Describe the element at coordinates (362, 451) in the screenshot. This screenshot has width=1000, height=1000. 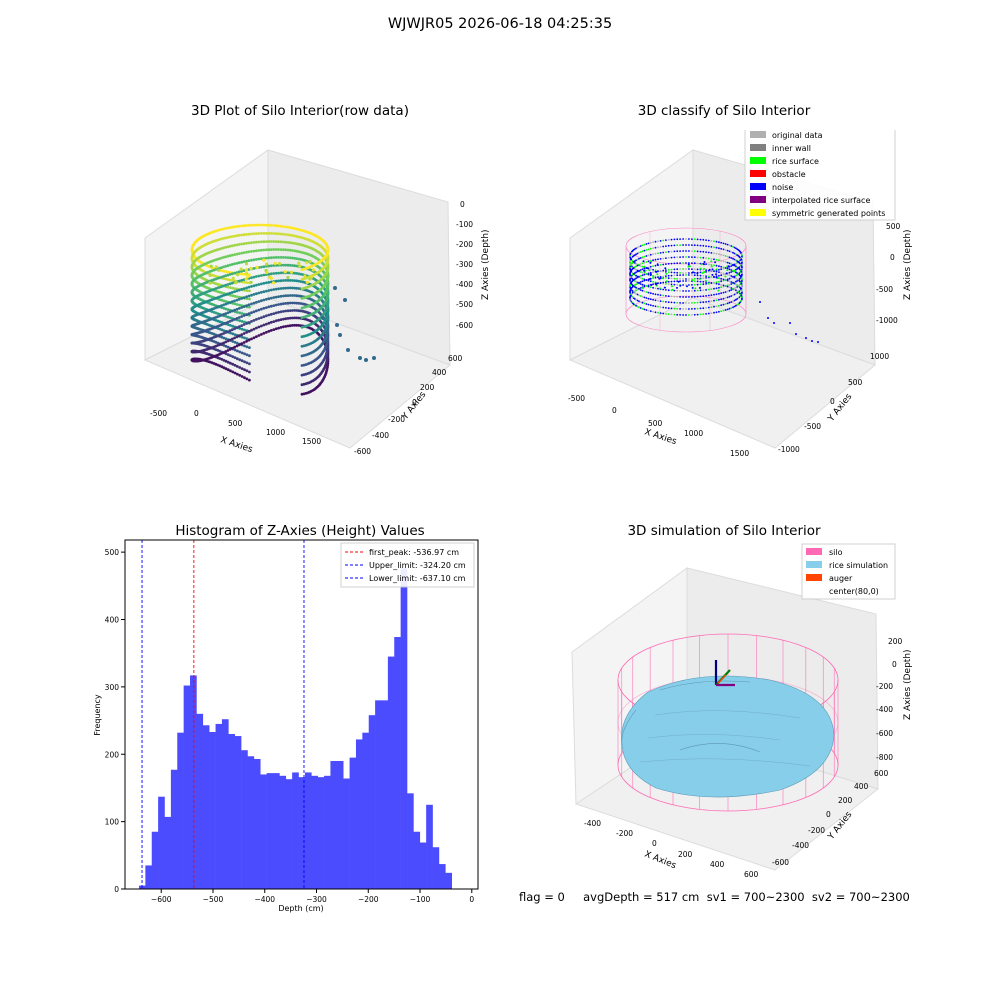
I see `p1-ytick-0: -600` at that location.